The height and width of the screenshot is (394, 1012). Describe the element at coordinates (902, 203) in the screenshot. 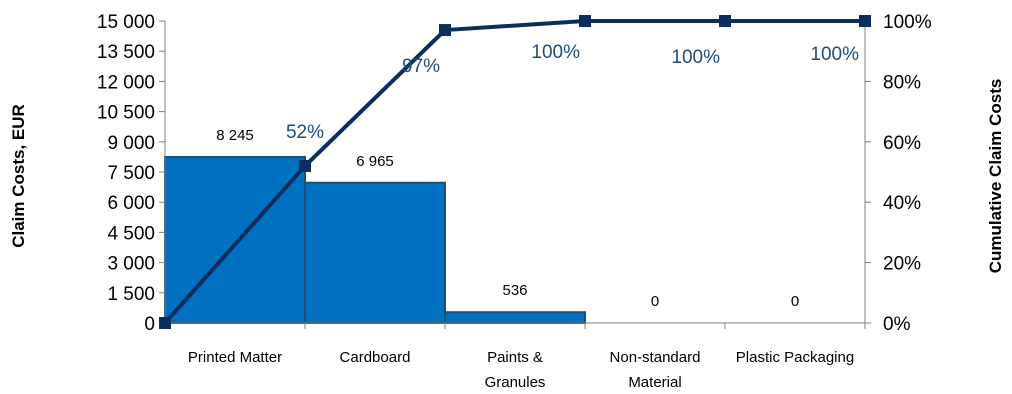

I see `y2-tick-label: 40%` at that location.